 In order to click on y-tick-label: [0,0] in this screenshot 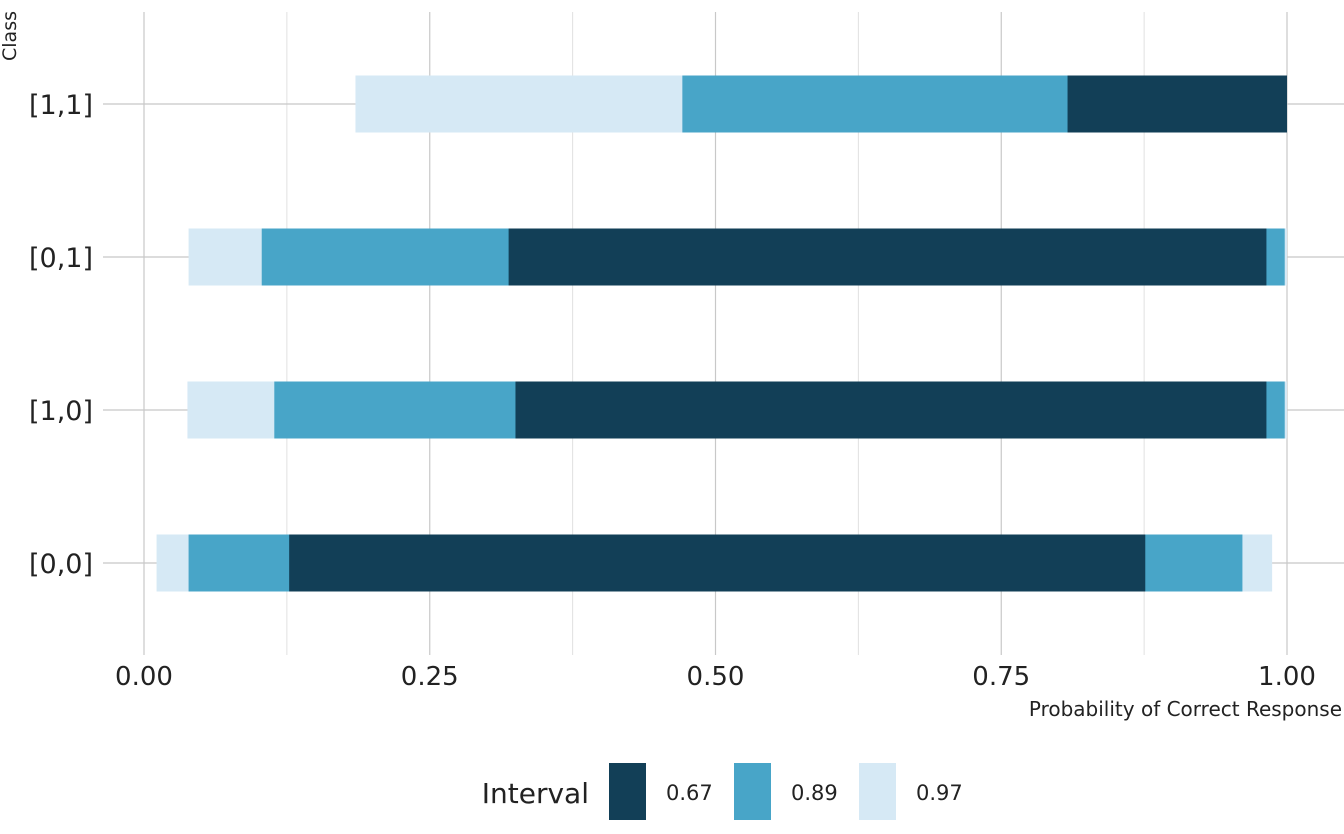, I will do `click(61, 564)`.